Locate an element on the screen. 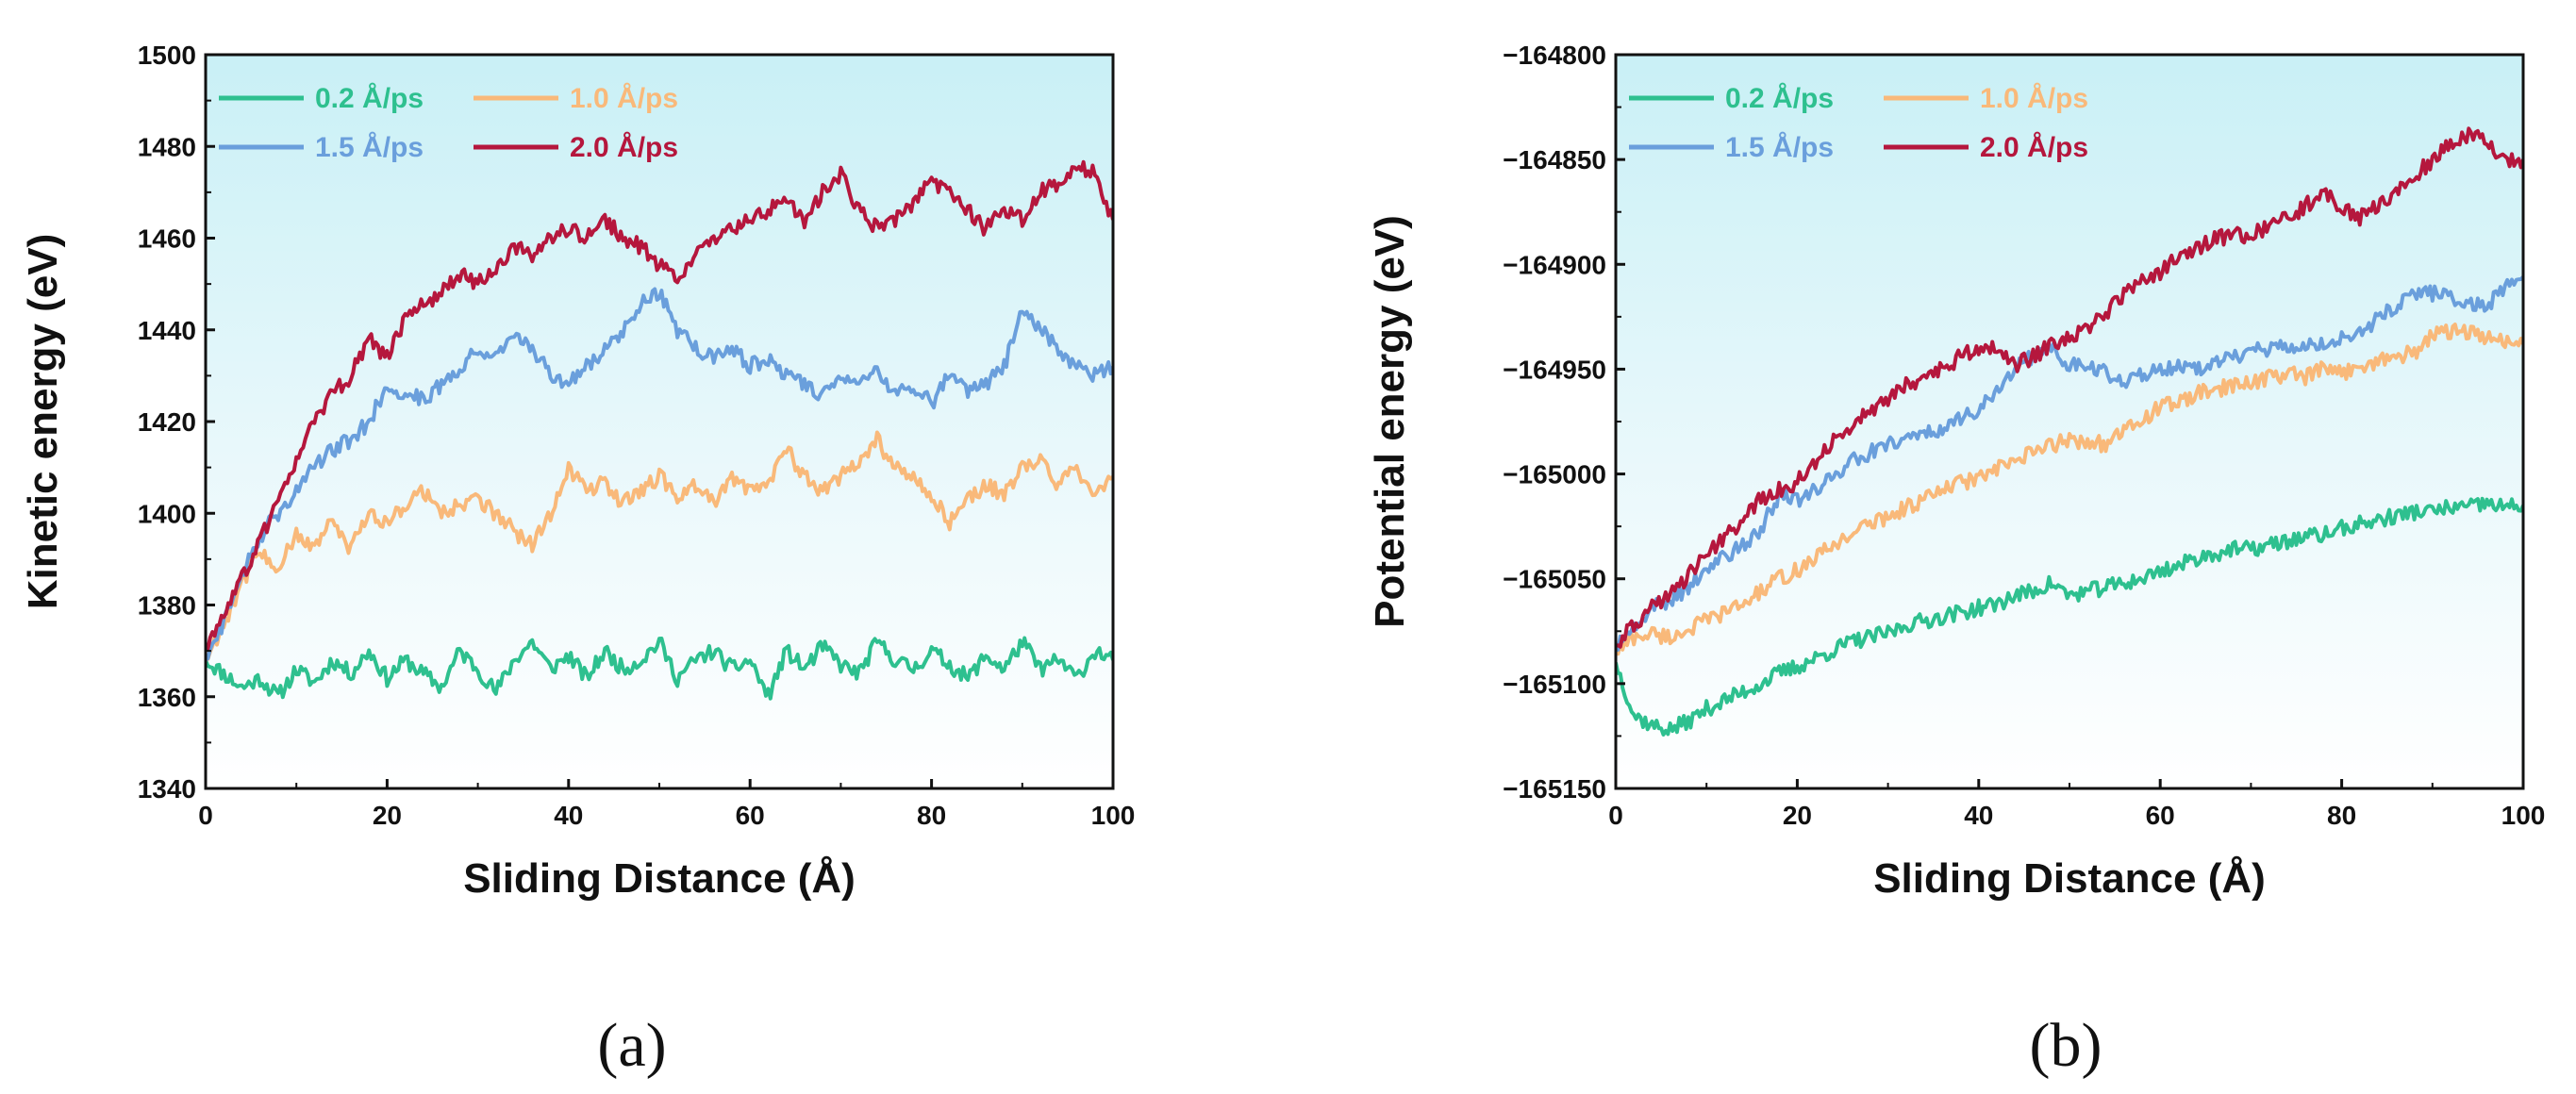 The width and height of the screenshot is (2576, 1094). y-tick-label: −165100 is located at coordinates (1554, 684).